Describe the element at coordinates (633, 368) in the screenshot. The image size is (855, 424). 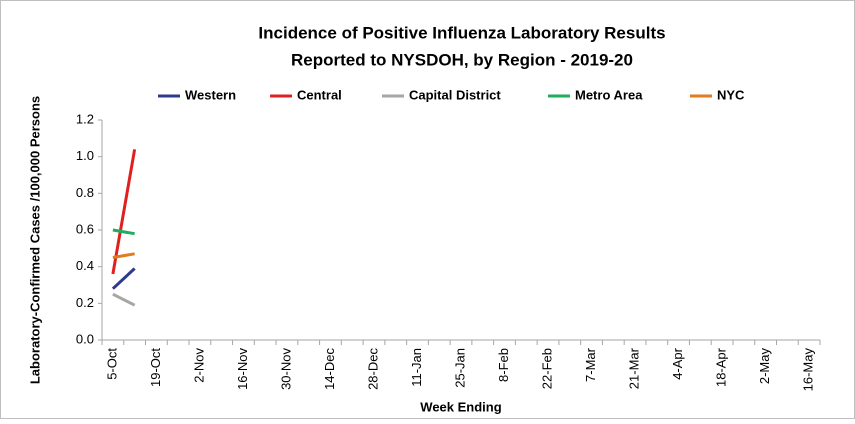
I see `x-tick-label: 21-Mar` at that location.